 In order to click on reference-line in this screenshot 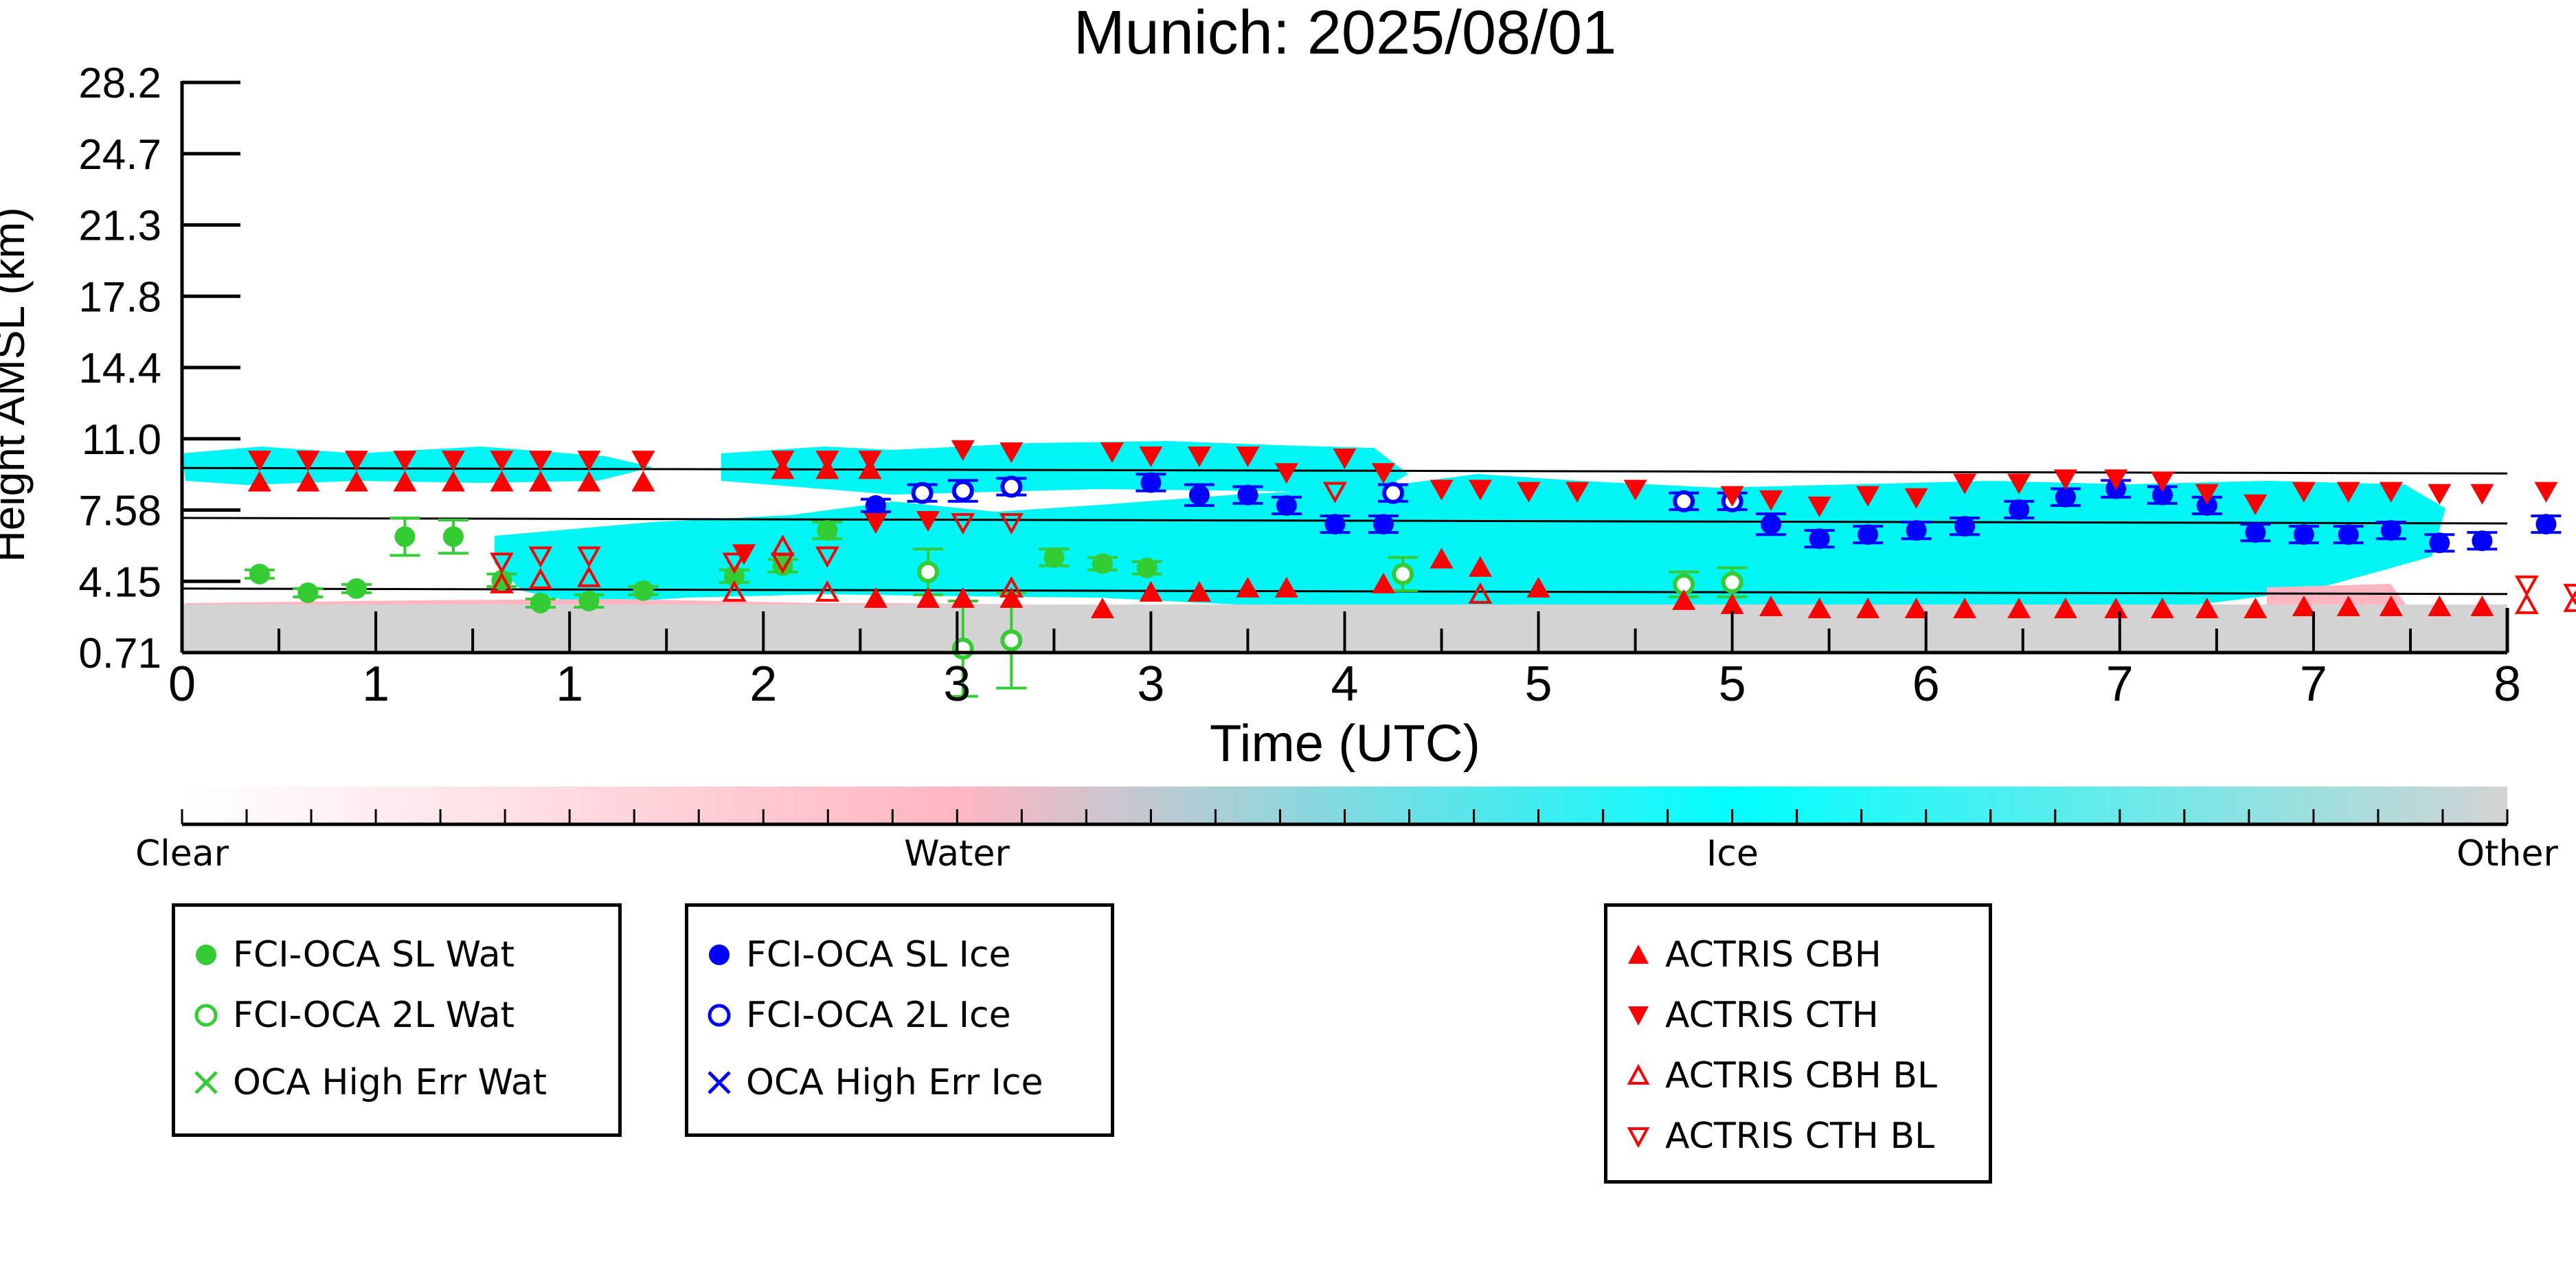, I will do `click(1344, 591)`.